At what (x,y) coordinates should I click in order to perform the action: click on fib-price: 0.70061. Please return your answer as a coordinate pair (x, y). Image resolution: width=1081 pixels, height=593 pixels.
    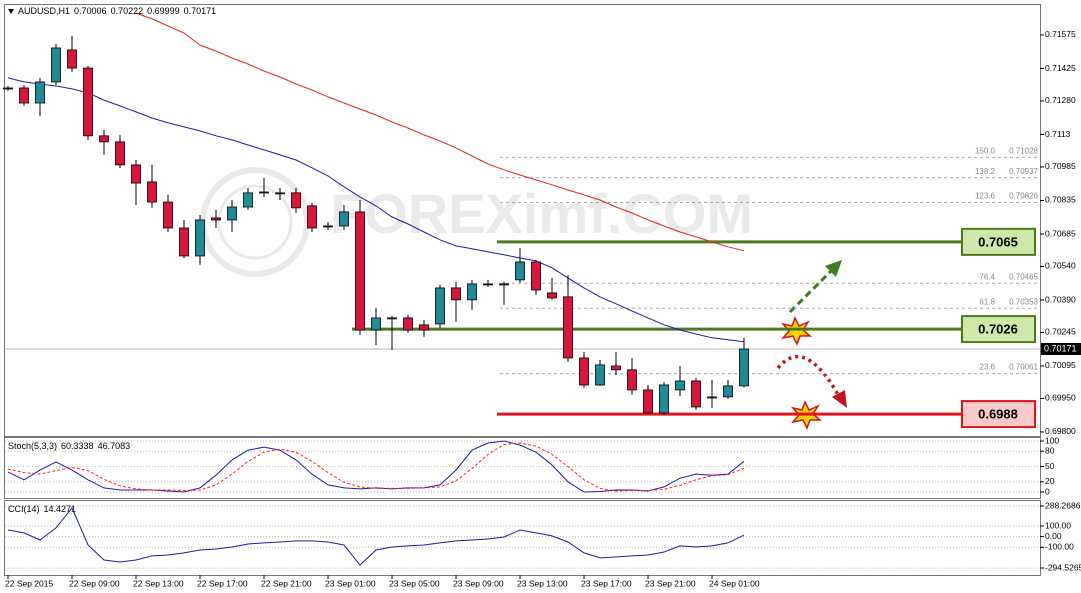
    Looking at the image, I should click on (1023, 367).